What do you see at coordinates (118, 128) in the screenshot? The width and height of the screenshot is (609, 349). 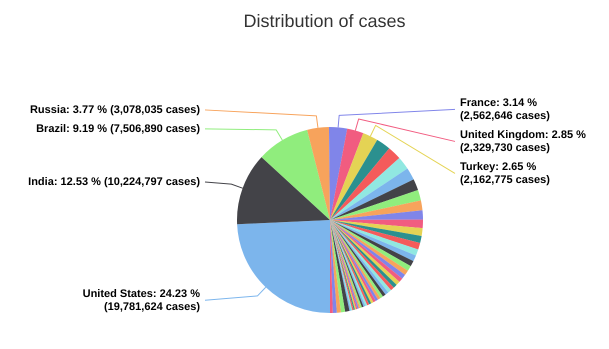 I see `slice-label: Brazil: 9.19 % (7,506,890 cases)` at bounding box center [118, 128].